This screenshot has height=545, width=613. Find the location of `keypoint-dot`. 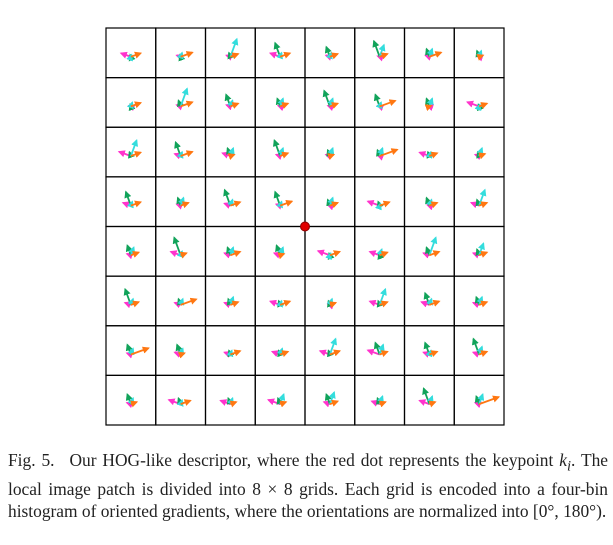

keypoint-dot is located at coordinates (305, 226).